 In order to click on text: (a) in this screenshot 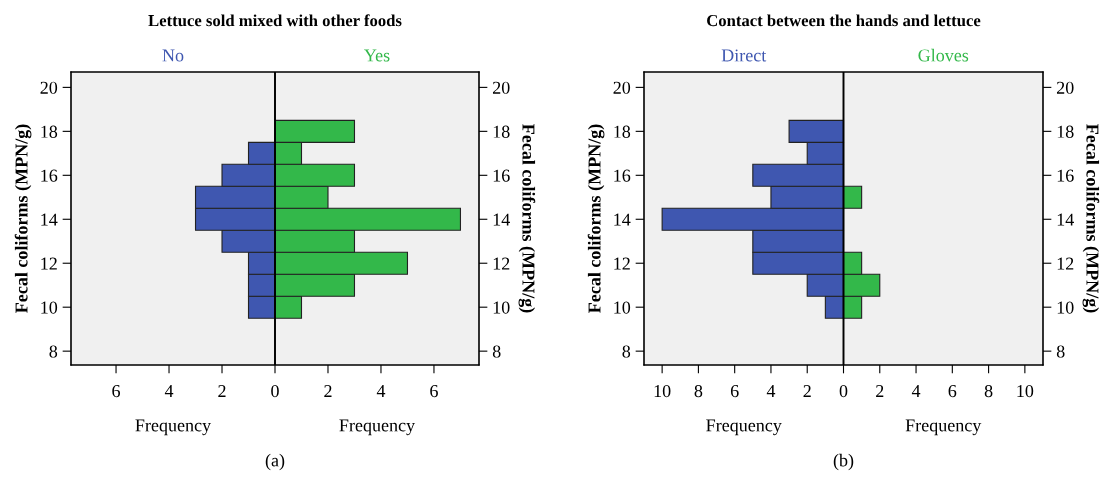, I will do `click(275, 462)`.